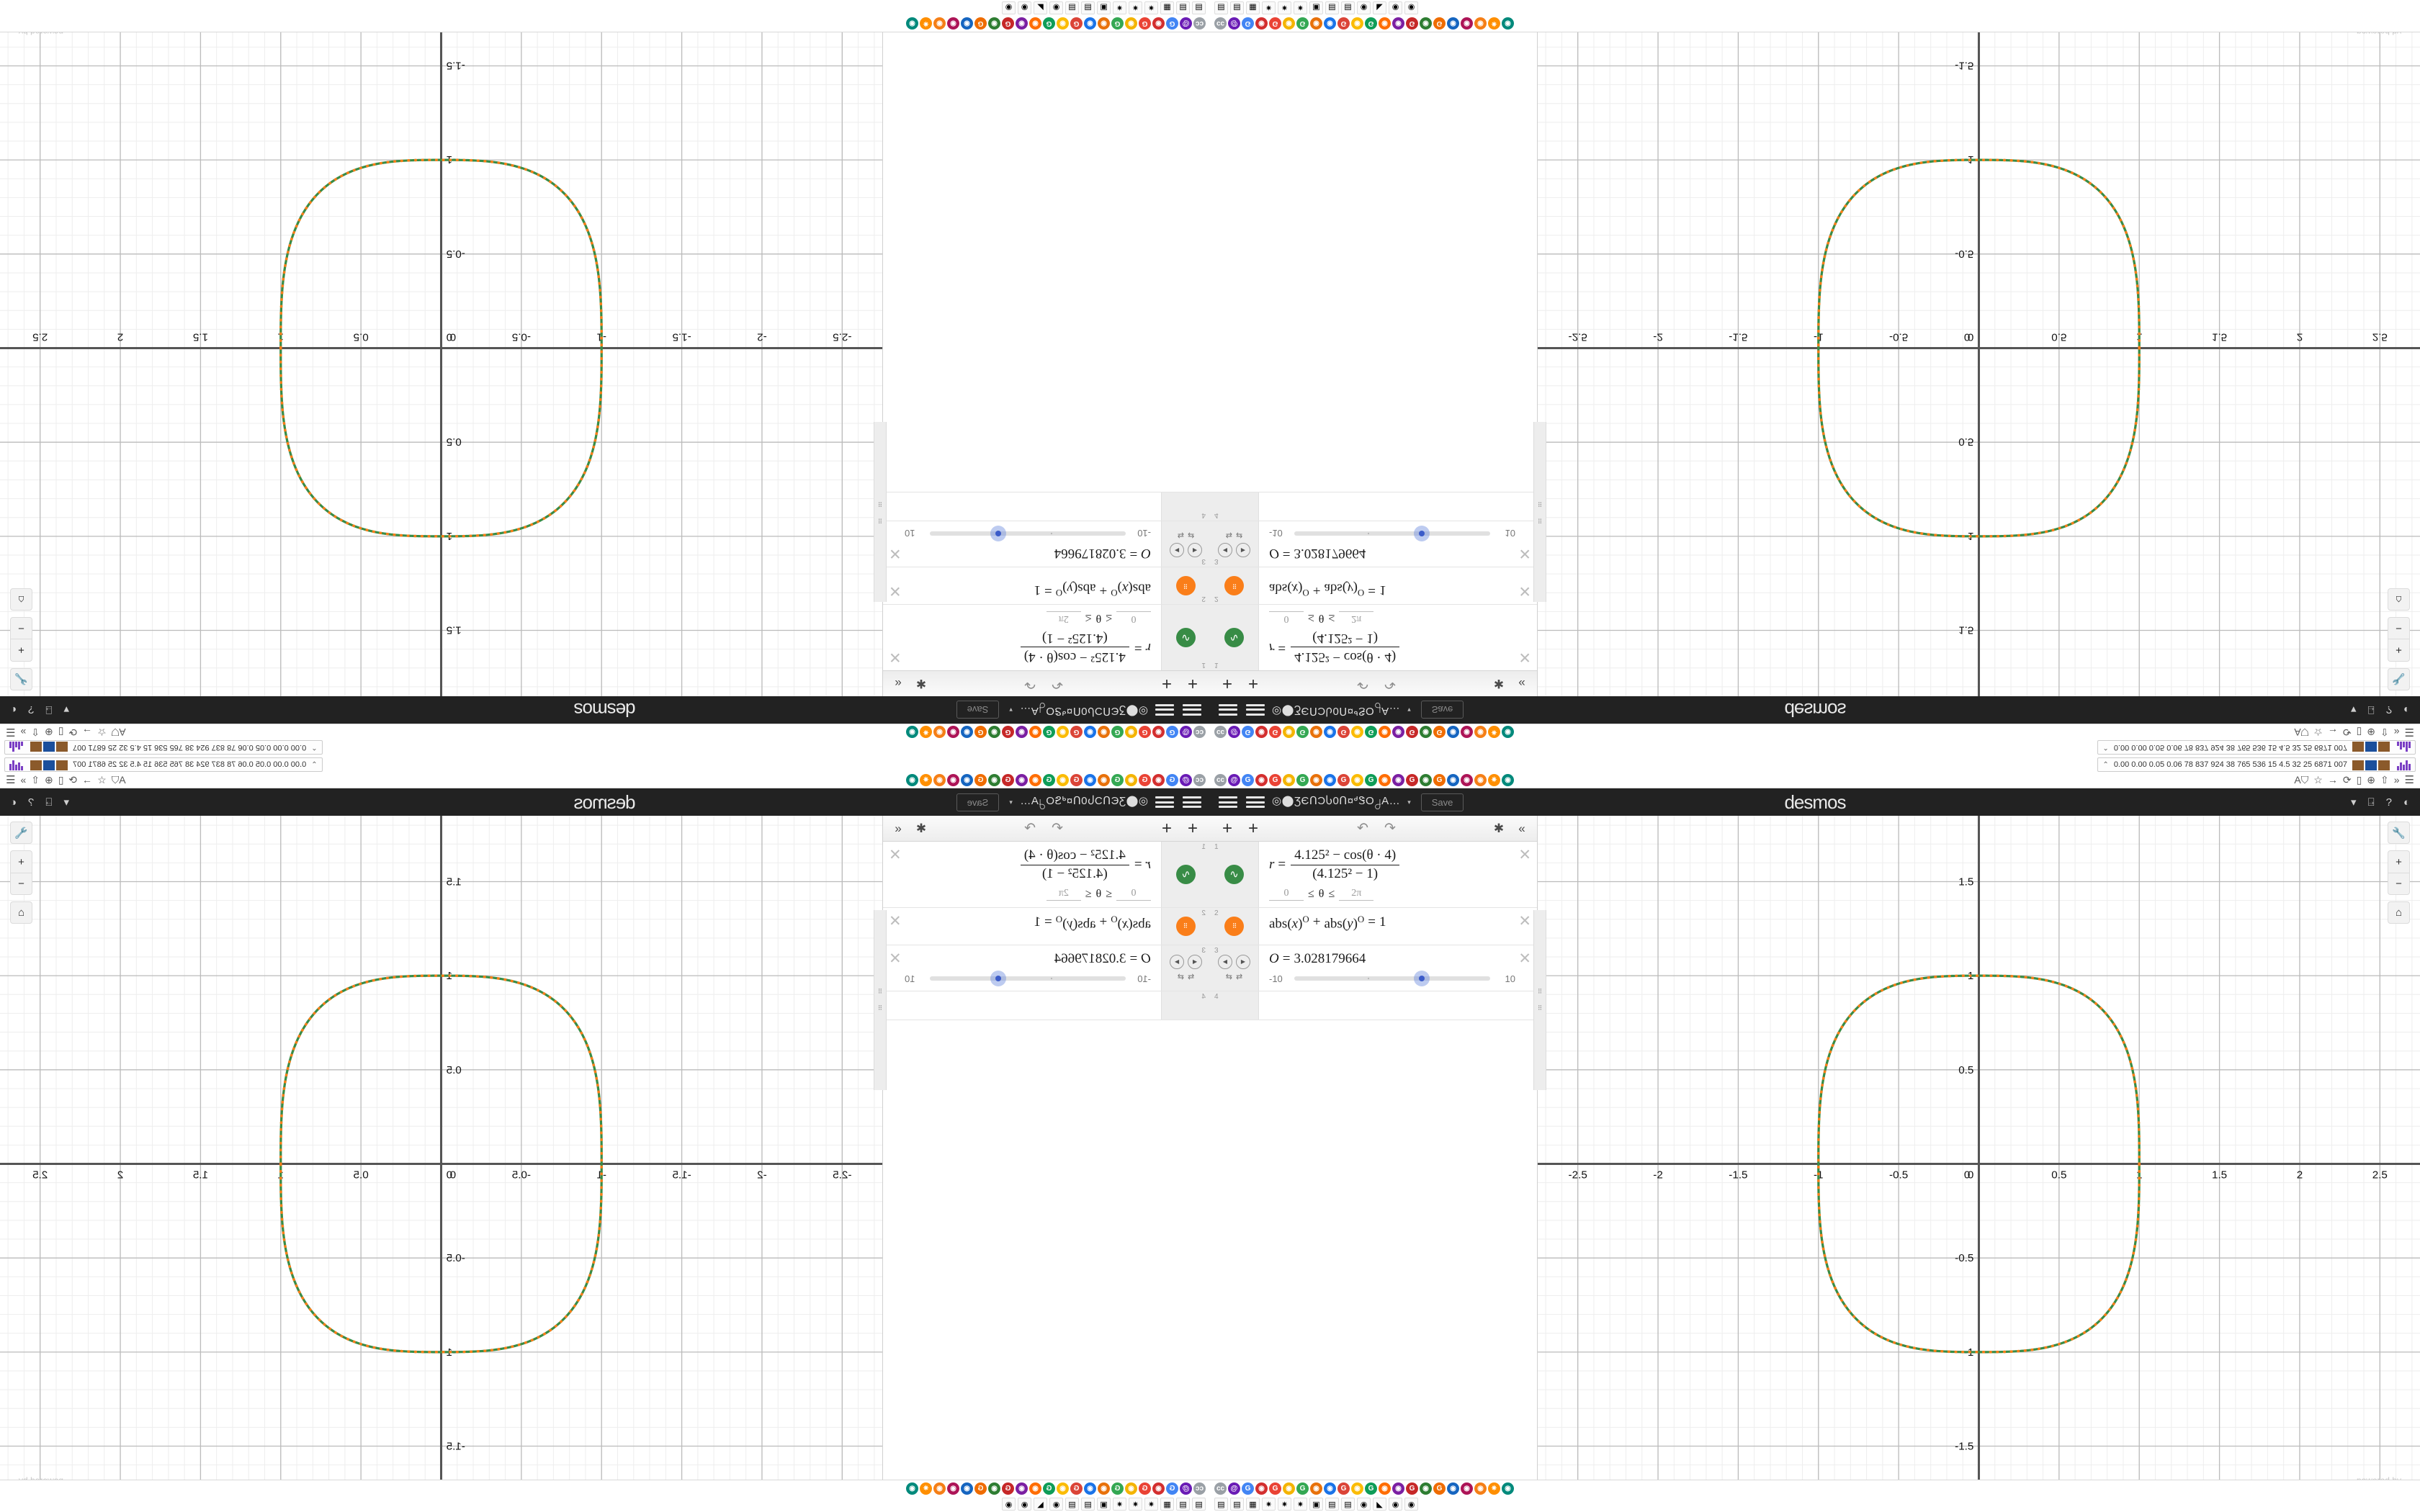 This screenshot has height=1512, width=2420. What do you see at coordinates (1442, 710) in the screenshot?
I see `save-button: Save` at bounding box center [1442, 710].